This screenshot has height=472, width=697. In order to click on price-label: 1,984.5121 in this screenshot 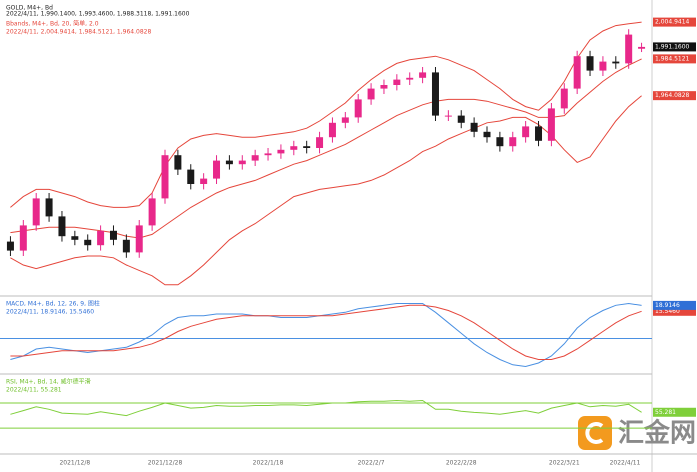, I will do `click(672, 58)`.